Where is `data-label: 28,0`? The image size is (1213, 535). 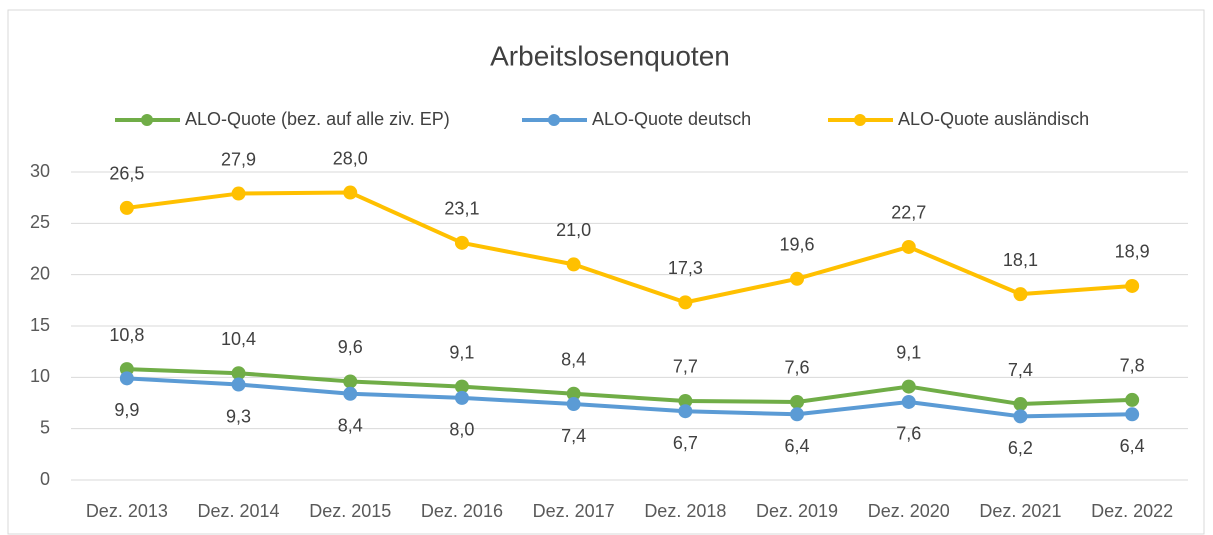 data-label: 28,0 is located at coordinates (350, 158).